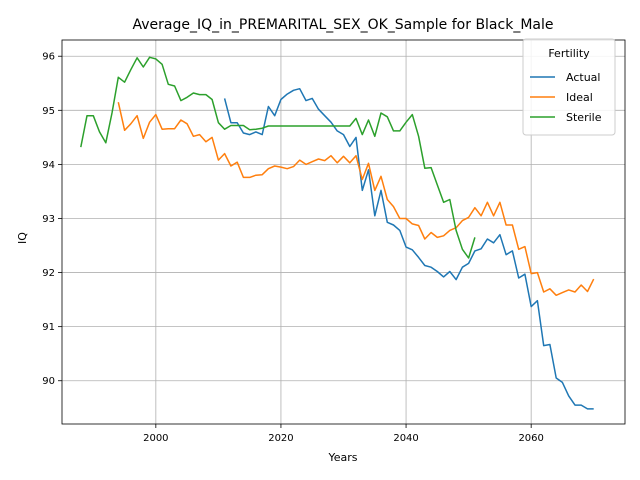 The height and width of the screenshot is (480, 640). What do you see at coordinates (22, 238) in the screenshot?
I see `y-axis-label: IQ` at bounding box center [22, 238].